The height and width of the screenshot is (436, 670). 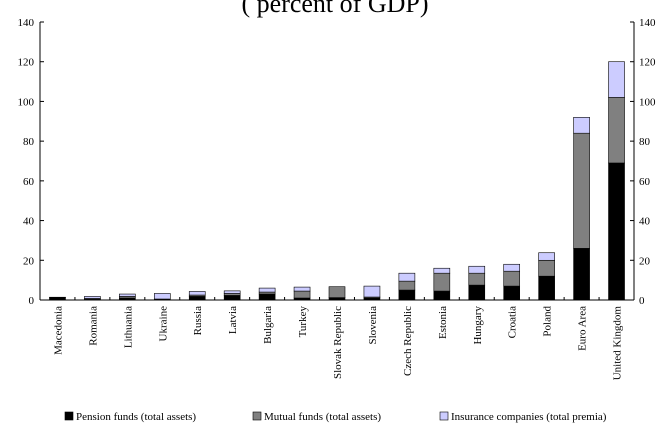 What do you see at coordinates (645, 142) in the screenshot?
I see `y-tick-label-right: 80` at bounding box center [645, 142].